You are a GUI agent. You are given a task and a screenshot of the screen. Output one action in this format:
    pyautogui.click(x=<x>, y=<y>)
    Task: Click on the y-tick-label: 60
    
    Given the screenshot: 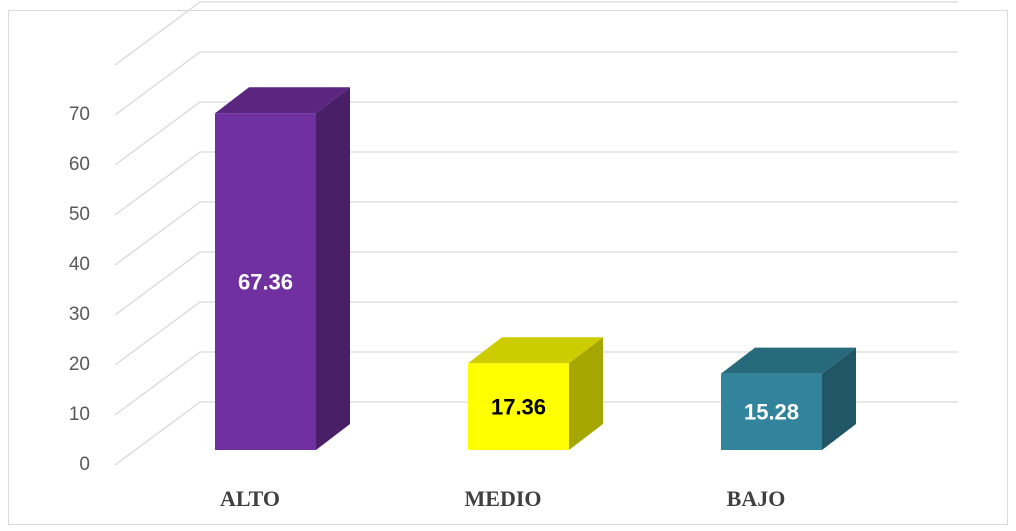 What is the action you would take?
    pyautogui.click(x=79, y=164)
    